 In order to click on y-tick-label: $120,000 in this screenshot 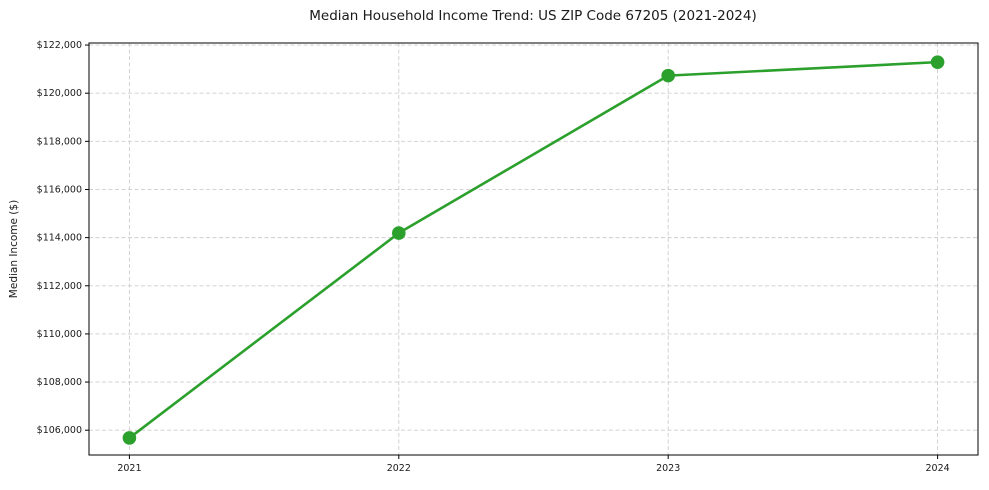, I will do `click(59, 93)`.